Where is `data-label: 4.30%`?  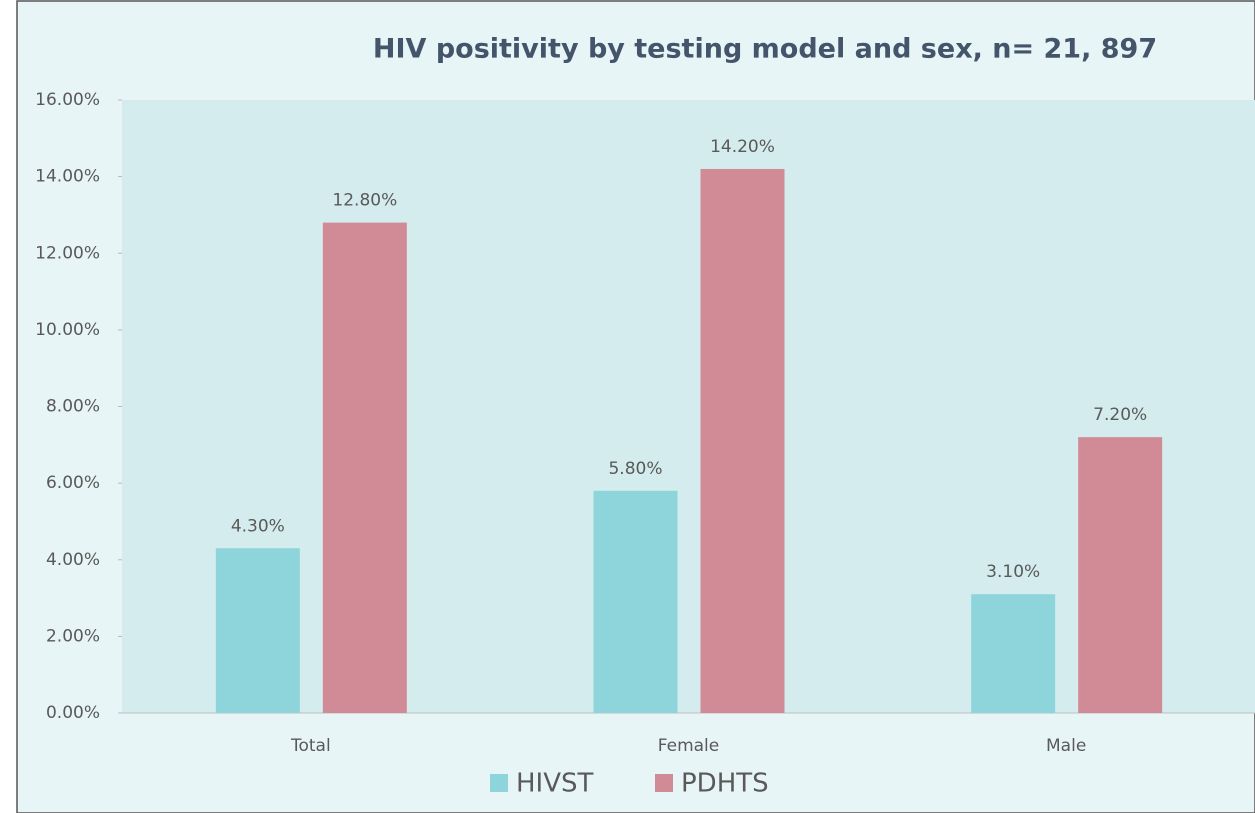
data-label: 4.30% is located at coordinates (258, 526).